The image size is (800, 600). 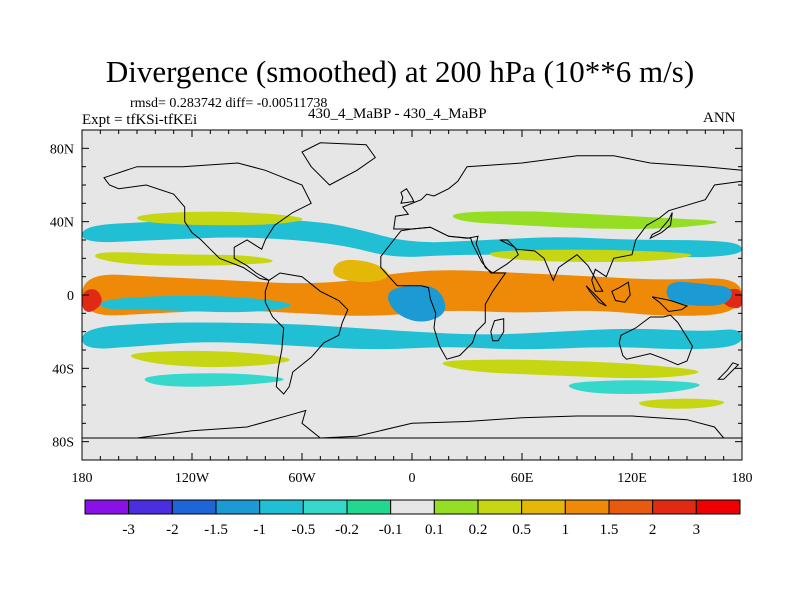 What do you see at coordinates (661, 226) in the screenshot?
I see `coastline-japan` at bounding box center [661, 226].